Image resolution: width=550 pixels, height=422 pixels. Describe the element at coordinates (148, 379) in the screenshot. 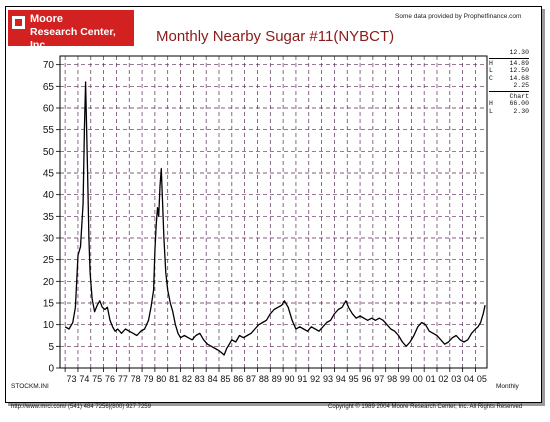

I see `x-tick-label: 79` at that location.